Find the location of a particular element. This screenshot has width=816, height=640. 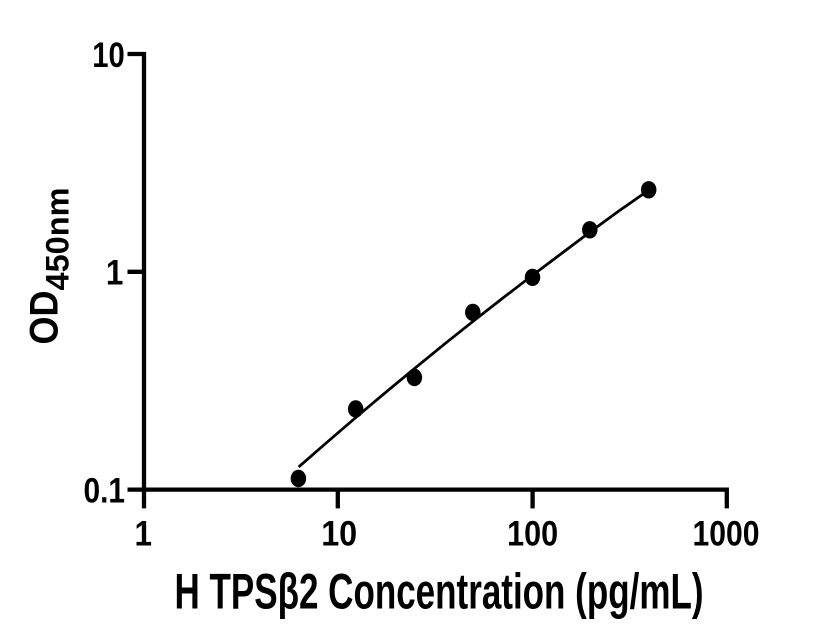

svg-text: 100 is located at coordinates (532, 533).